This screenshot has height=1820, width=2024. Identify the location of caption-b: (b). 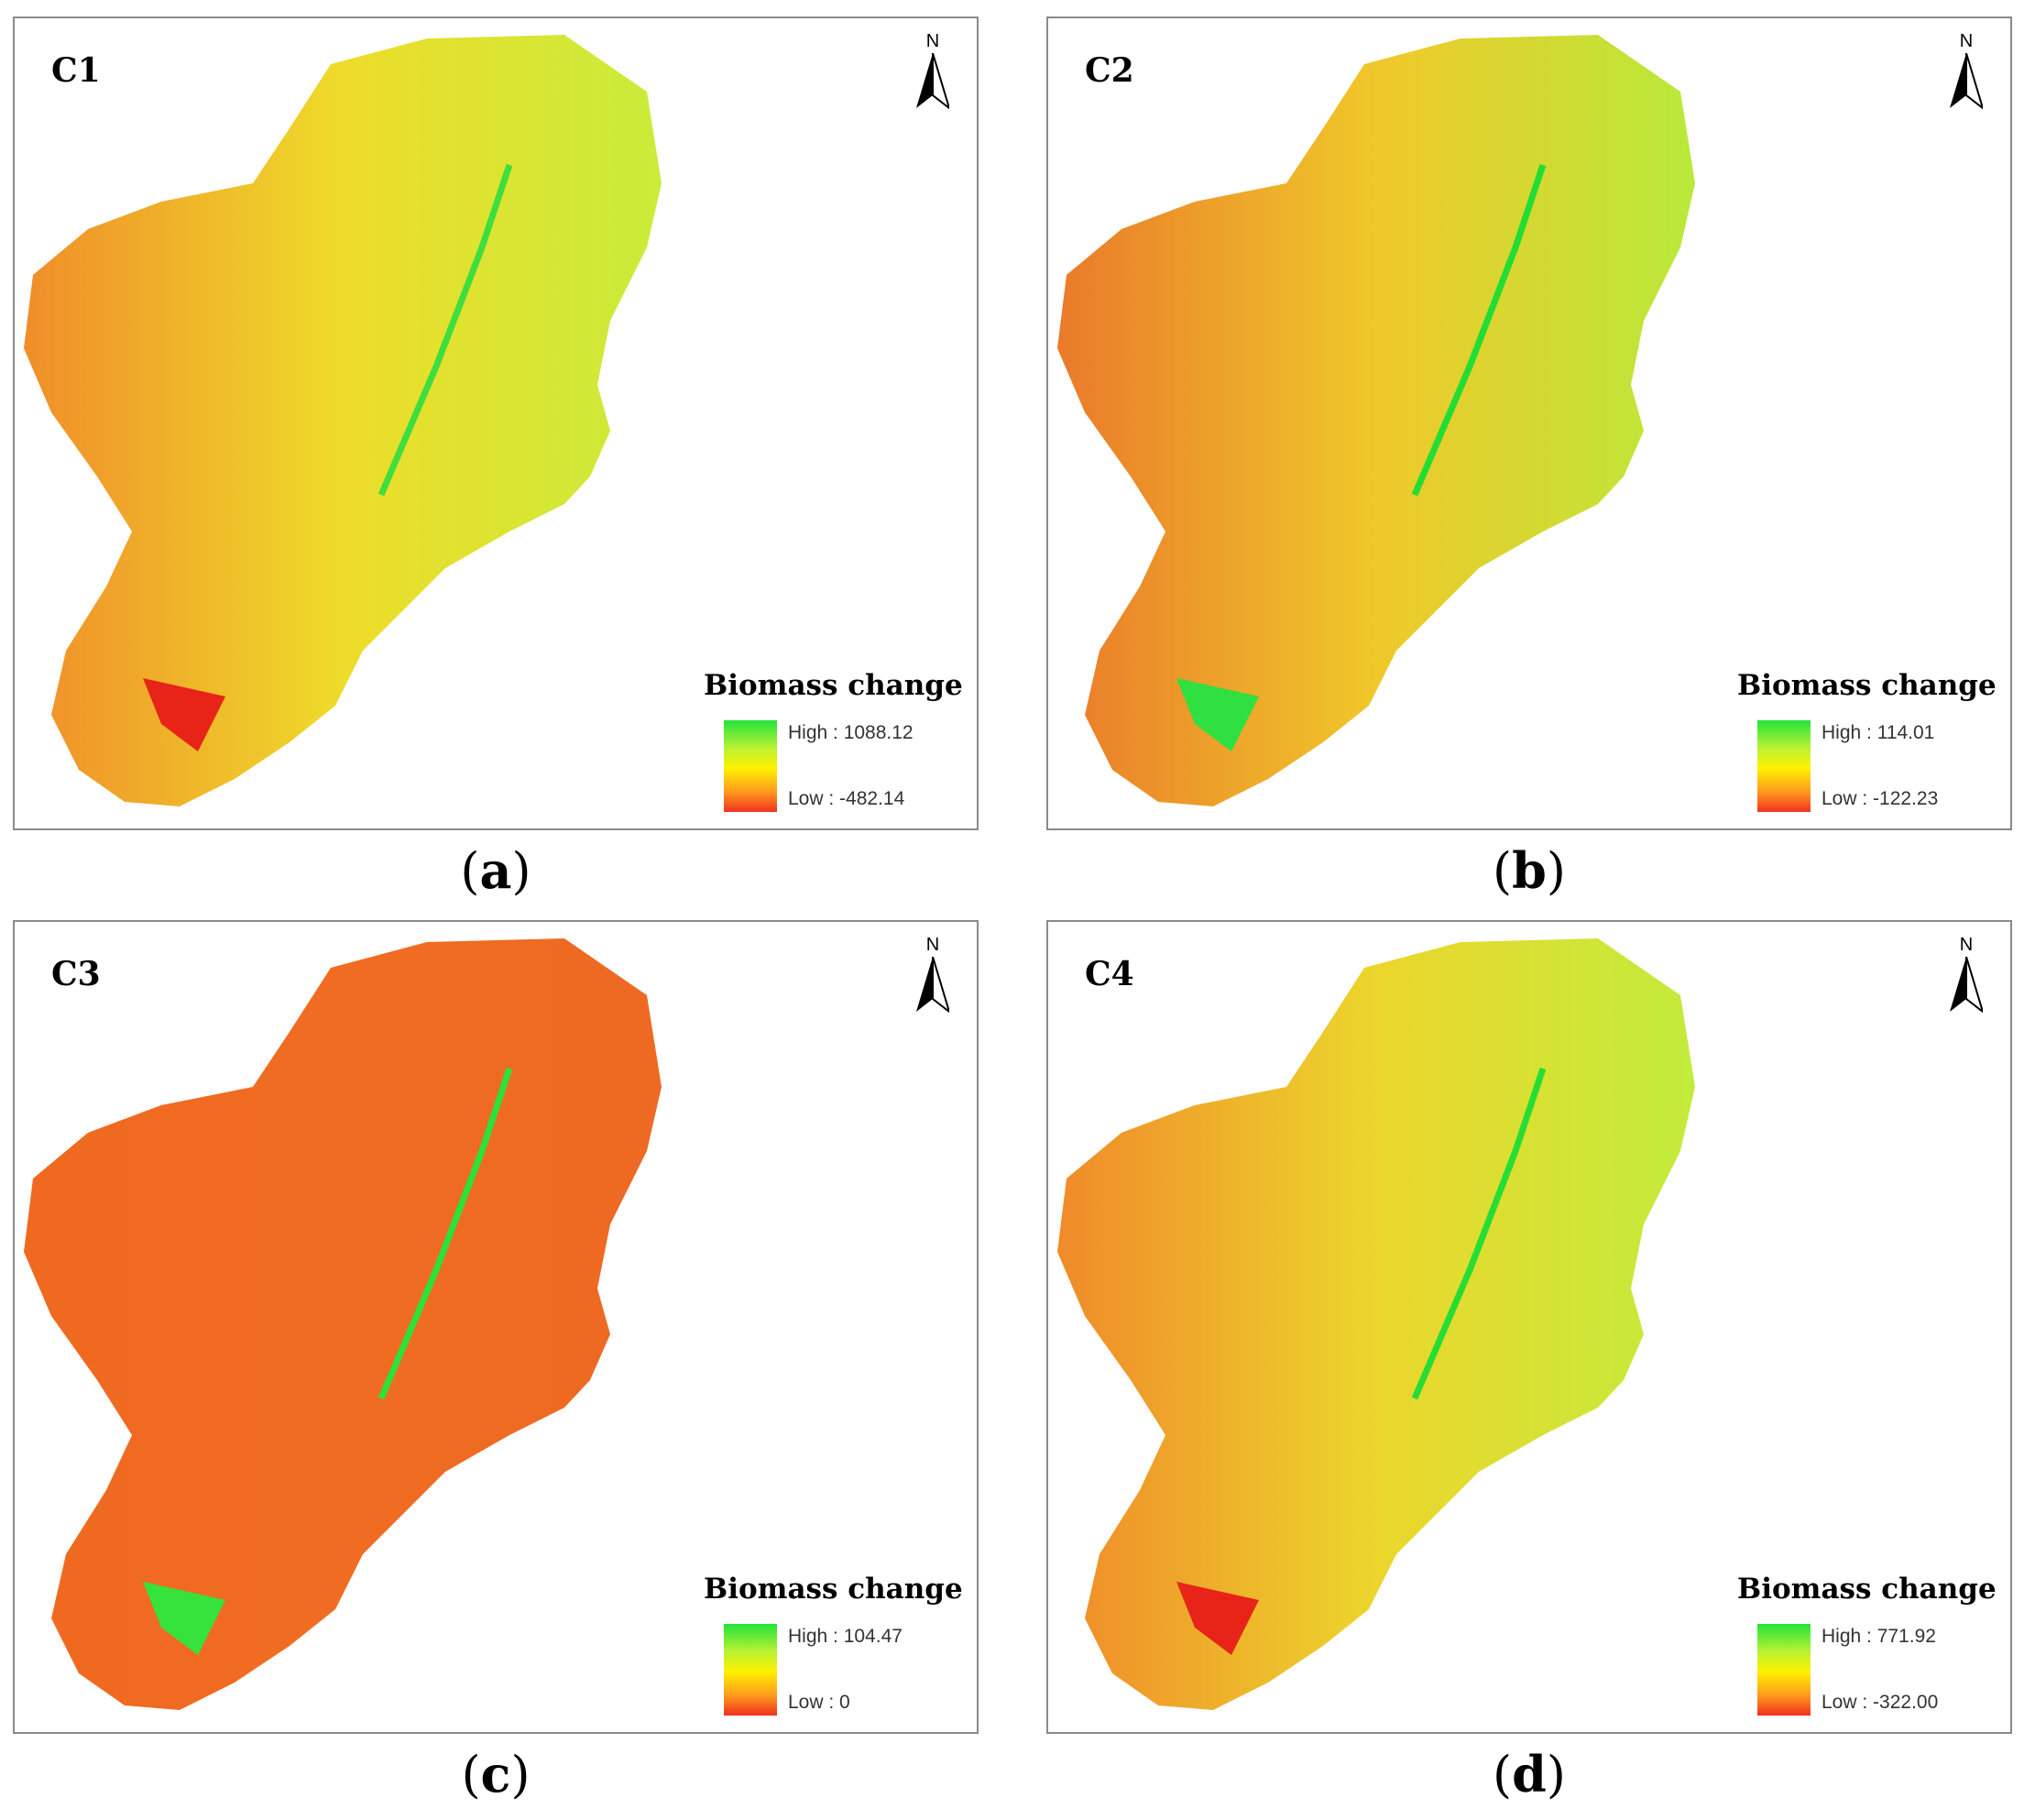
(1529, 870).